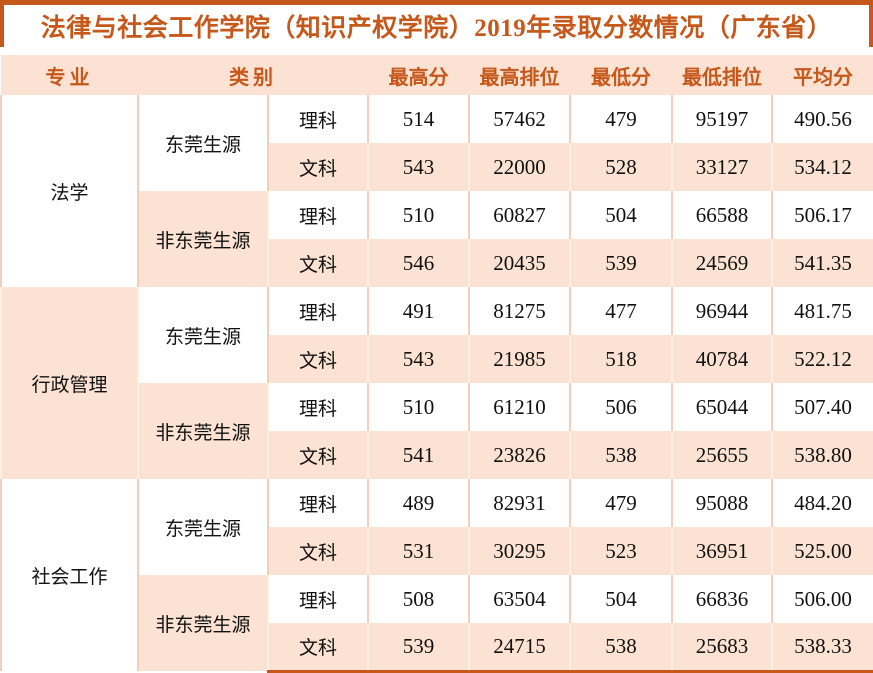  What do you see at coordinates (69, 75) in the screenshot?
I see `col-header-major: 专业` at bounding box center [69, 75].